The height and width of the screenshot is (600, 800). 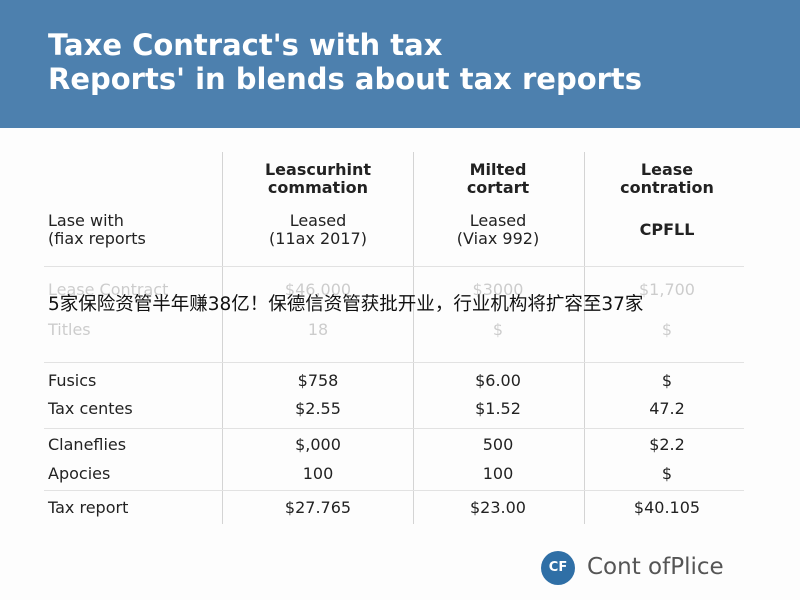 I want to click on table-cell: $23.00, so click(x=498, y=507).